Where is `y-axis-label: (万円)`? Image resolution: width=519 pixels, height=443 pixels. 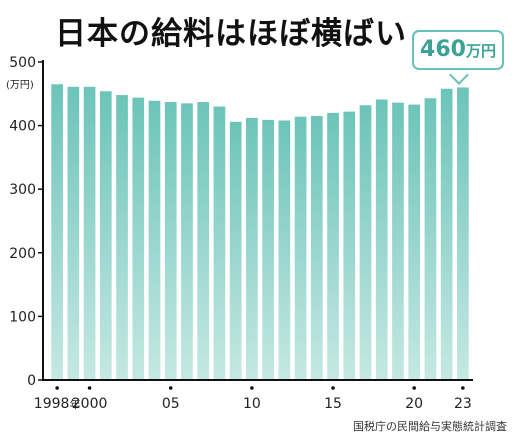
y-axis-label: (万円) is located at coordinates (20, 85).